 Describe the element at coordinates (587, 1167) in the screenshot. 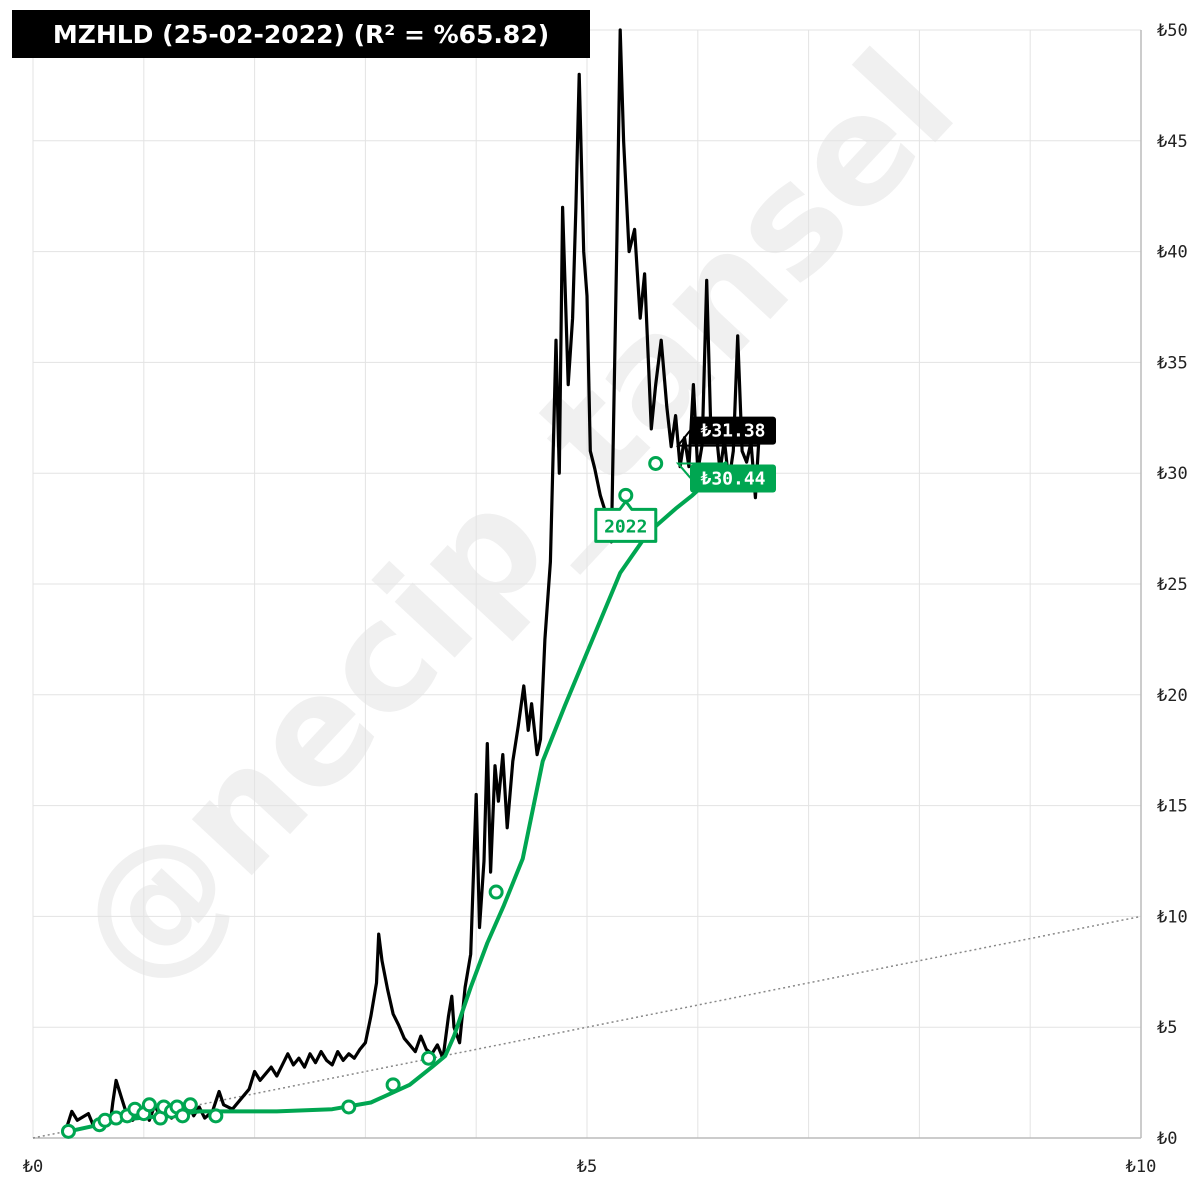

I see `x-tick-label: ₺5` at that location.